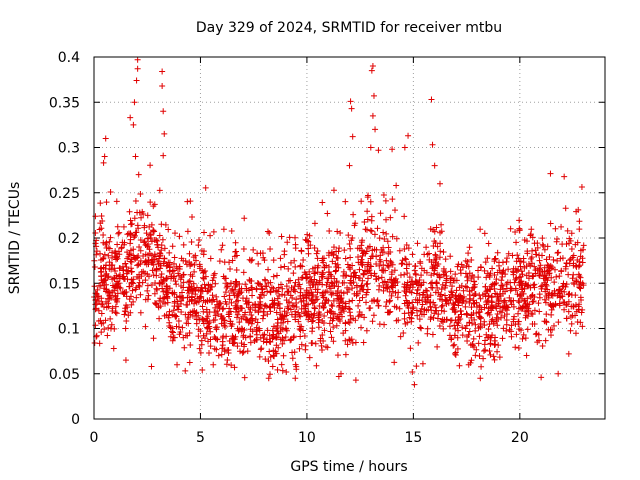 This screenshot has height=480, width=640. I want to click on x-tick-label: 5, so click(200, 438).